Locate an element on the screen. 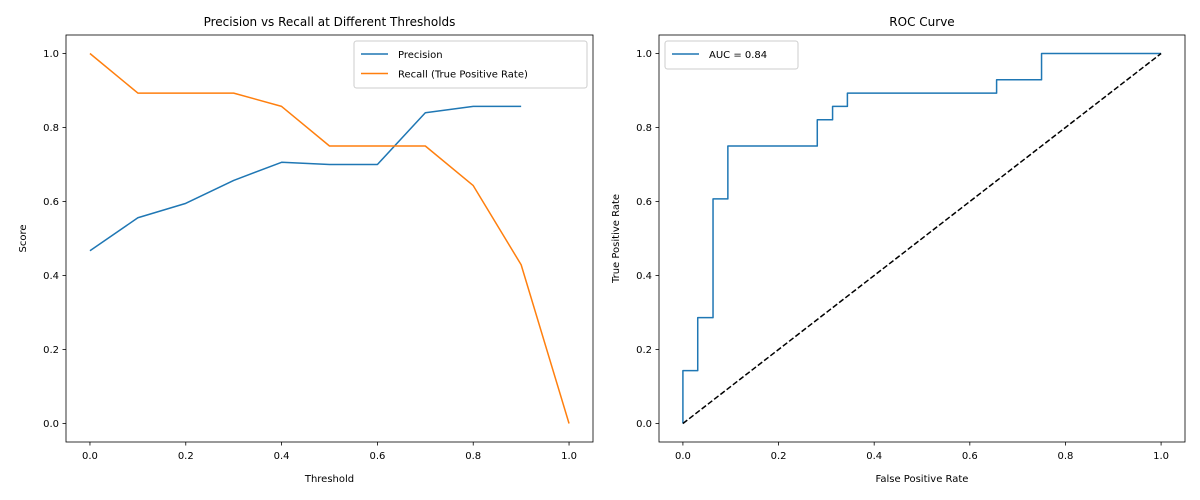  legend-label: Recall (True Positive Rate) is located at coordinates (463, 75).